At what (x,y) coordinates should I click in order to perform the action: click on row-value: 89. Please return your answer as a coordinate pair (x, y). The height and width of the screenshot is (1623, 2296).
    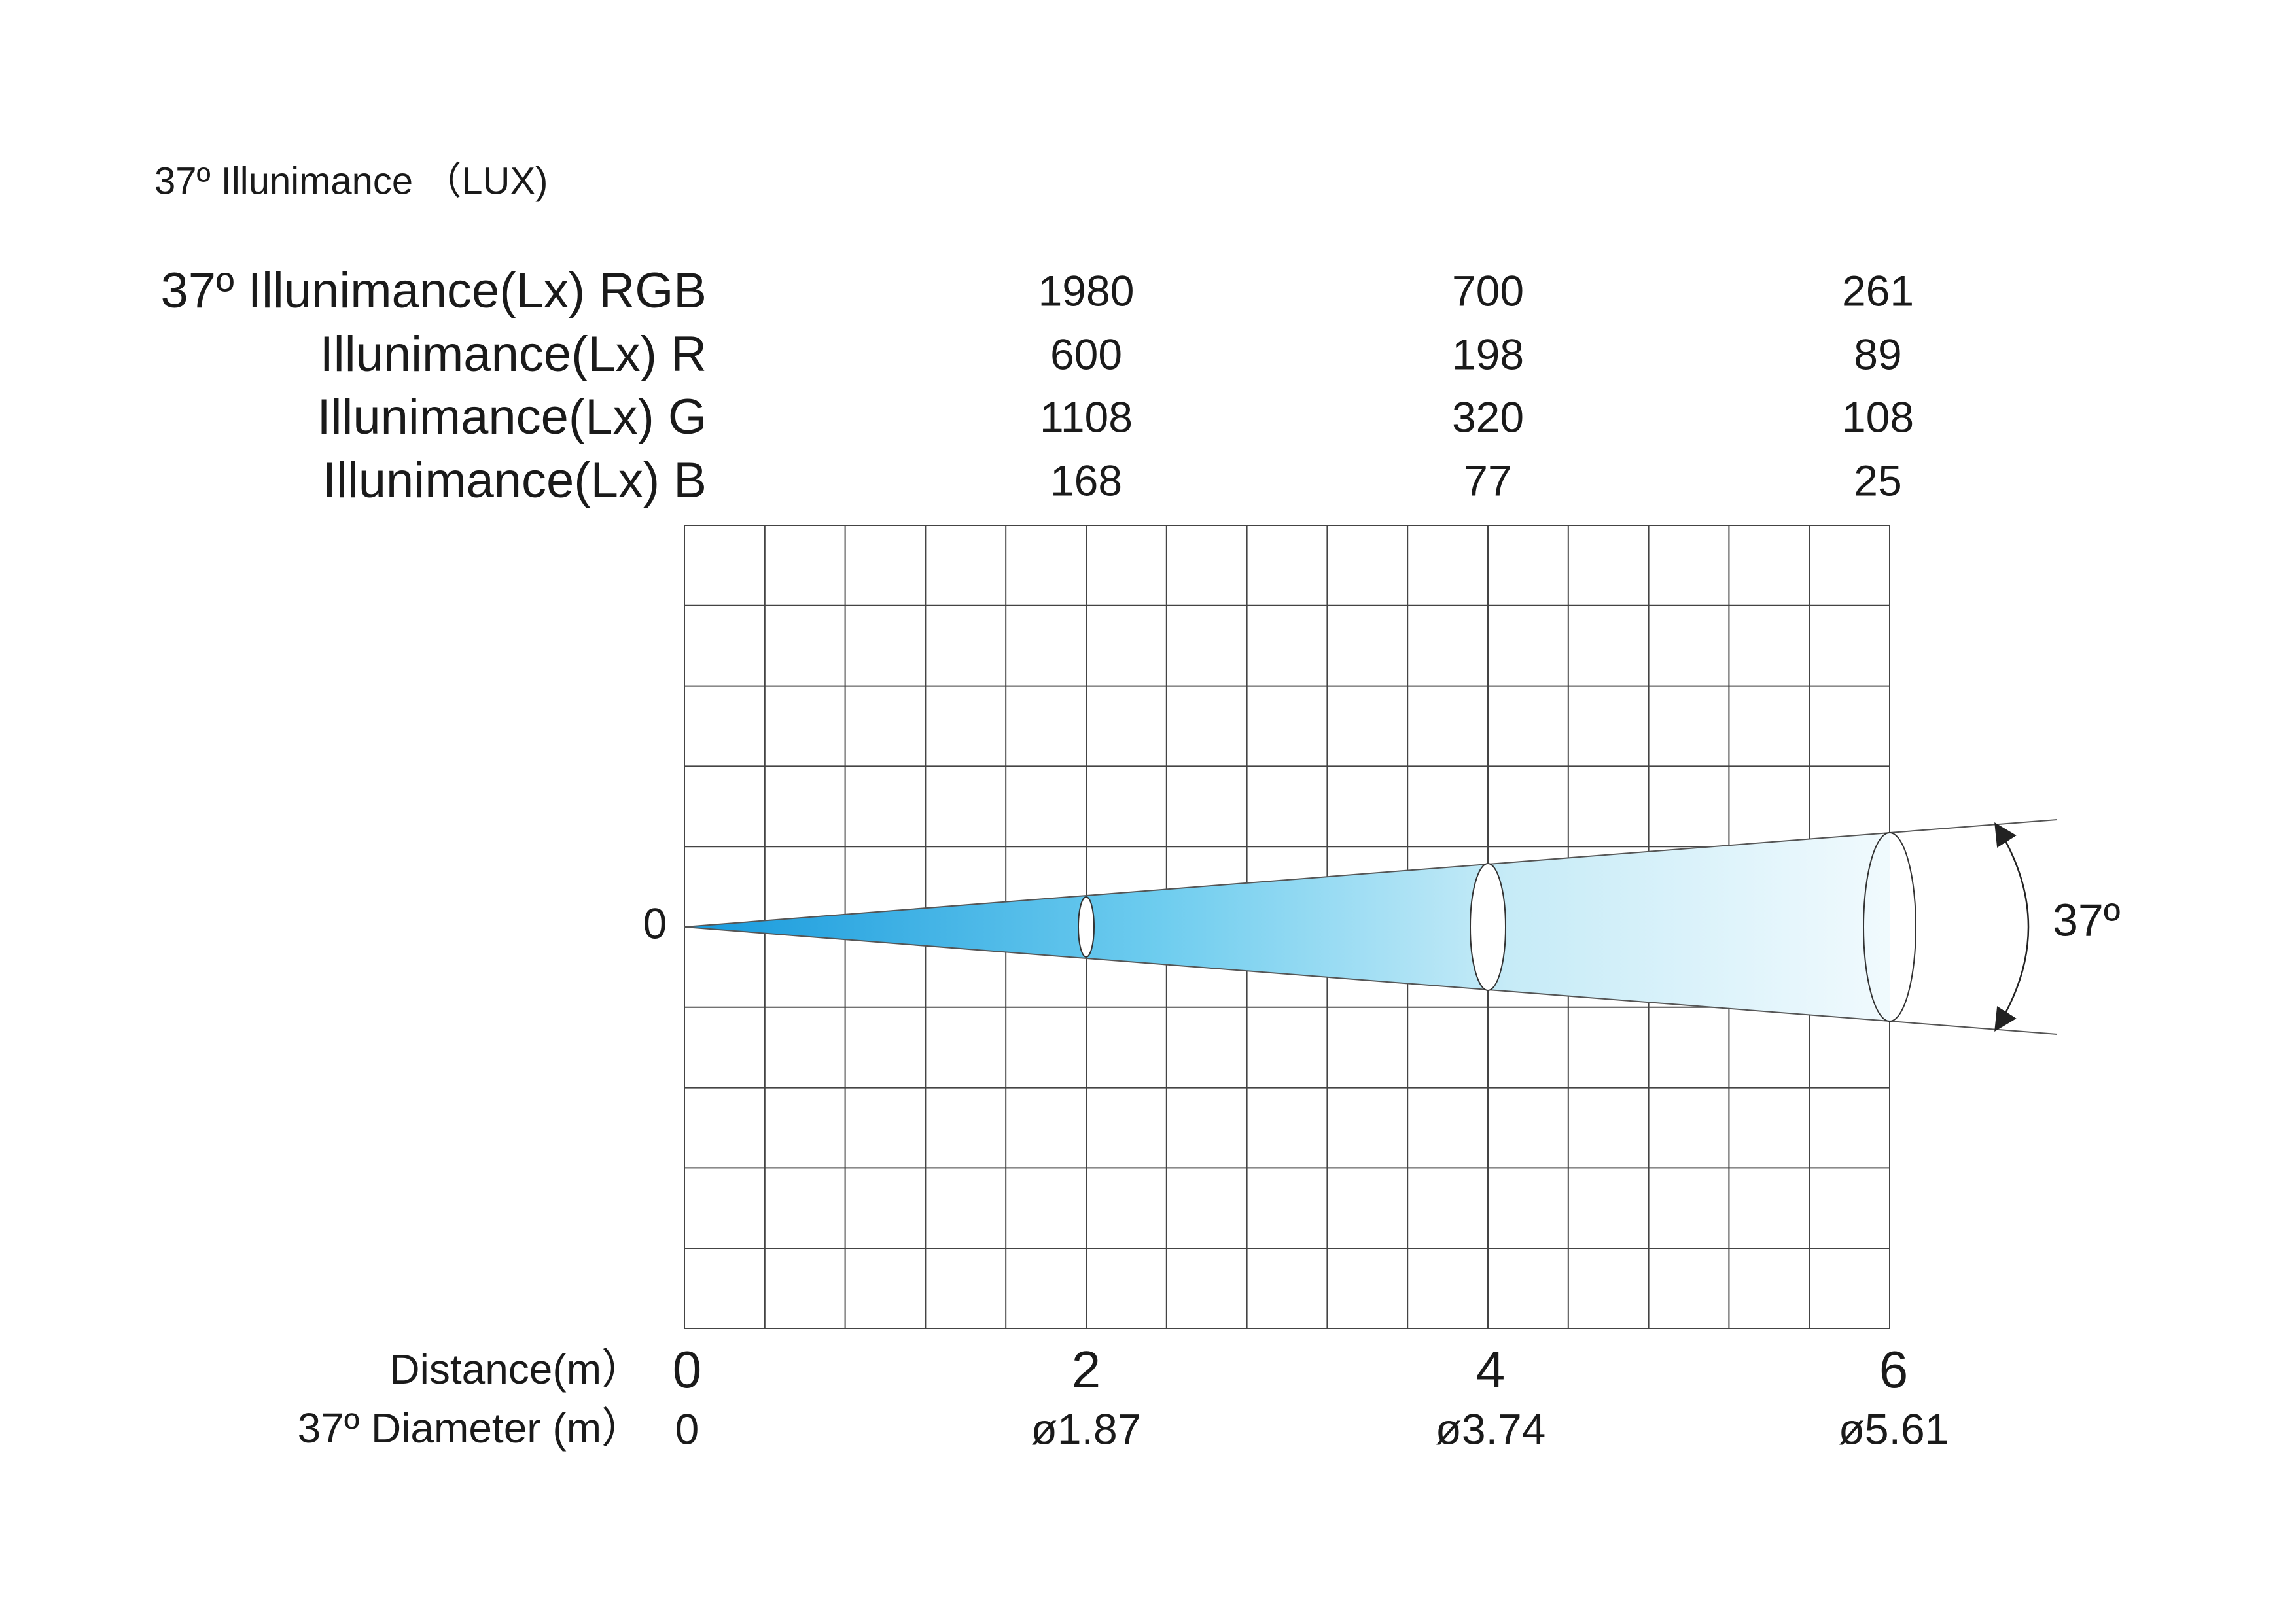
    Looking at the image, I should click on (1877, 354).